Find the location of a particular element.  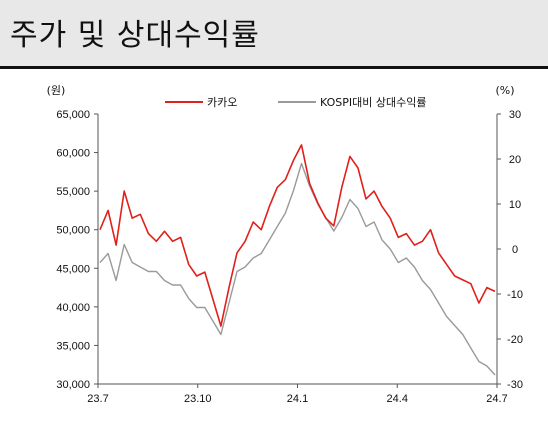

x-tick-label: 23.7 is located at coordinates (97, 399).